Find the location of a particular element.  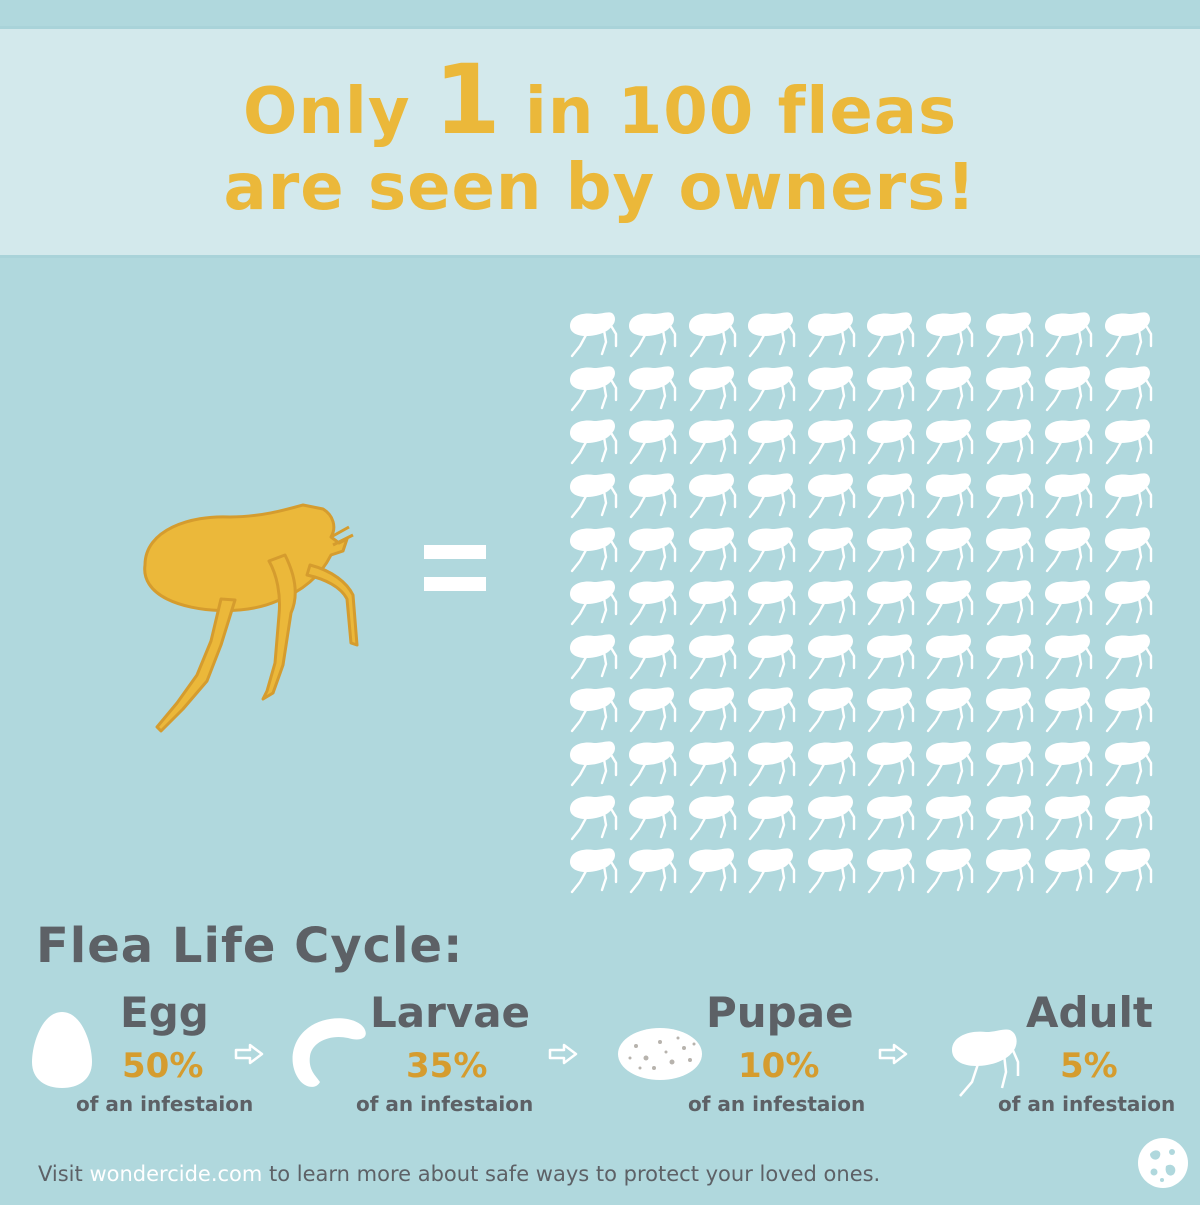

headline-text-part1: Only is located at coordinates (338, 112).